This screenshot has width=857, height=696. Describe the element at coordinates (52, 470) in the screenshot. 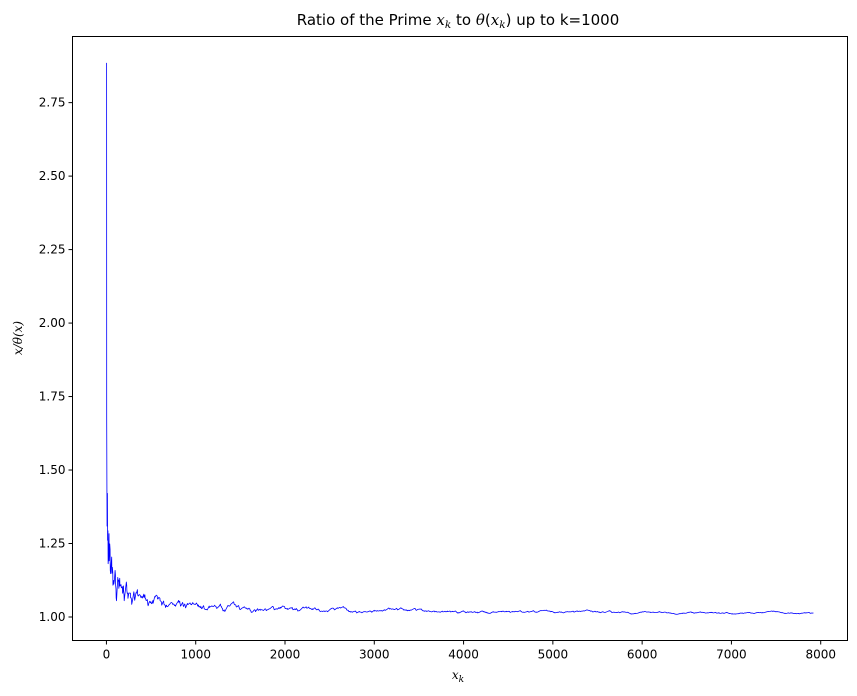

I see `y-tick-label: 1.50` at that location.